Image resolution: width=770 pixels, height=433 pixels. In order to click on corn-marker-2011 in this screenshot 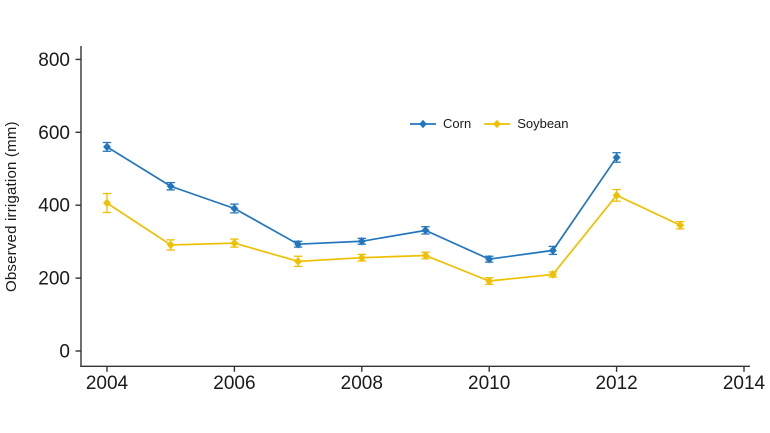, I will do `click(553, 250)`.